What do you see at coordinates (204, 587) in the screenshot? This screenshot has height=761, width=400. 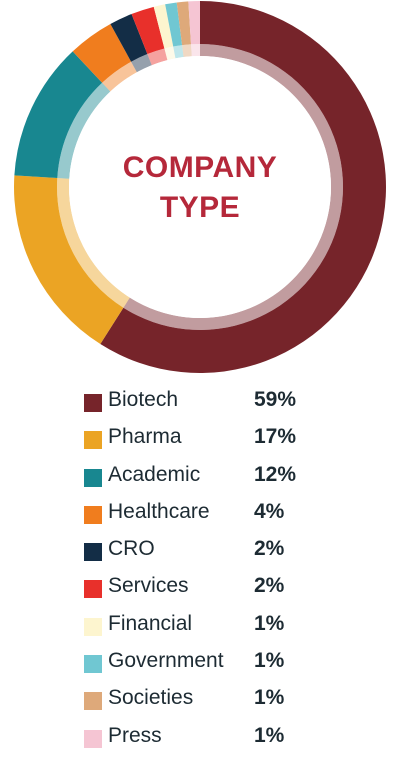 I see `legend-item-services: Services 2%` at bounding box center [204, 587].